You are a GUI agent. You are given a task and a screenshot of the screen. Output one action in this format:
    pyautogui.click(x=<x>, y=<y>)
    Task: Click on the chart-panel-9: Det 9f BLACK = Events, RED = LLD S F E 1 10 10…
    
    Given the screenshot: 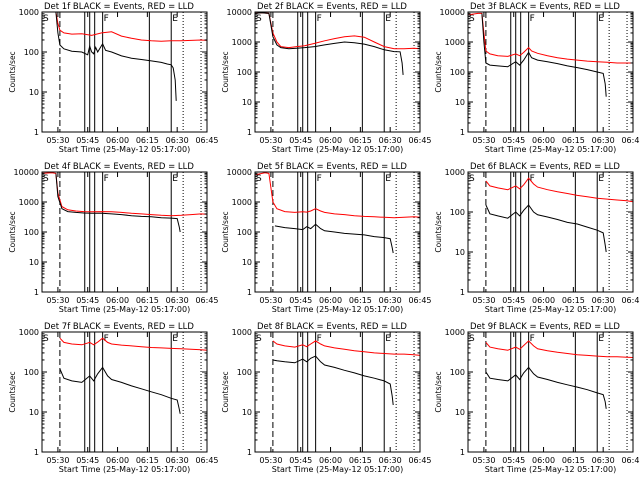 What is the action you would take?
    pyautogui.click(x=537, y=398)
    